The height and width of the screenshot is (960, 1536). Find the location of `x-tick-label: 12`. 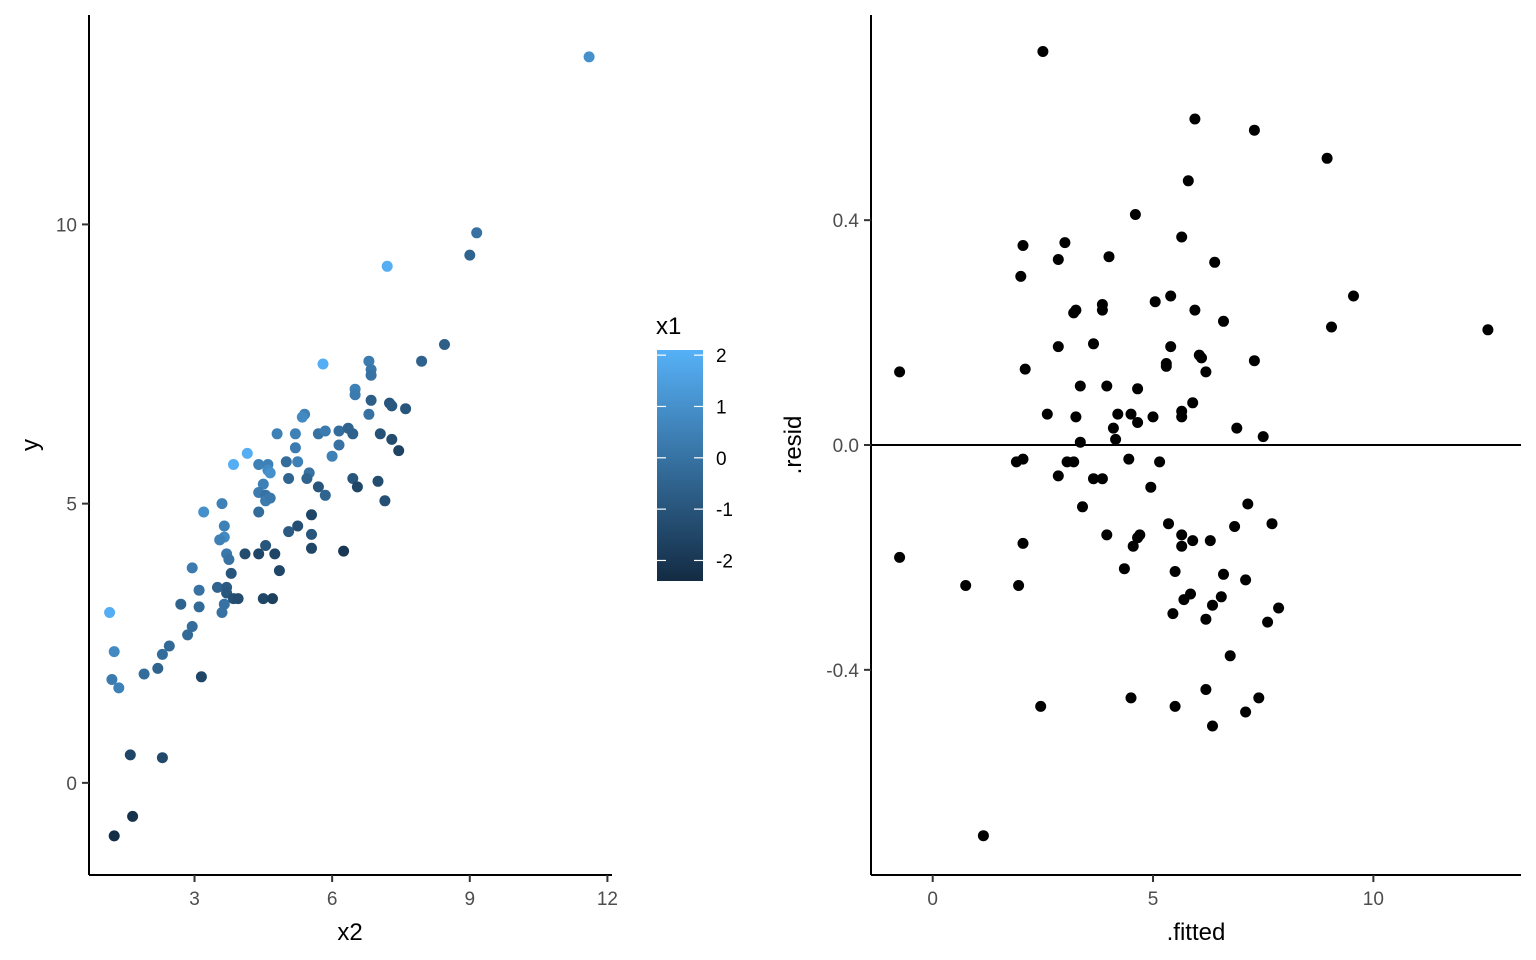

x-tick-label: 12 is located at coordinates (607, 899).